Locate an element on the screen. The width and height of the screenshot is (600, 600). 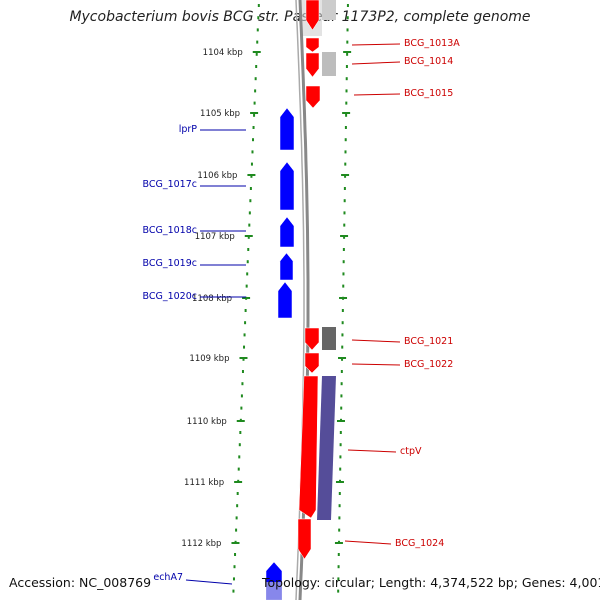
reverse-strand-genes is located at coordinates (280, 353).